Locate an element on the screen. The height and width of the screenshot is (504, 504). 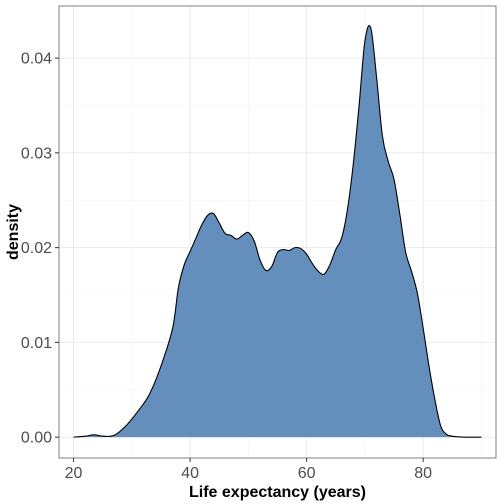
x-tick-label: 20 is located at coordinates (74, 473).